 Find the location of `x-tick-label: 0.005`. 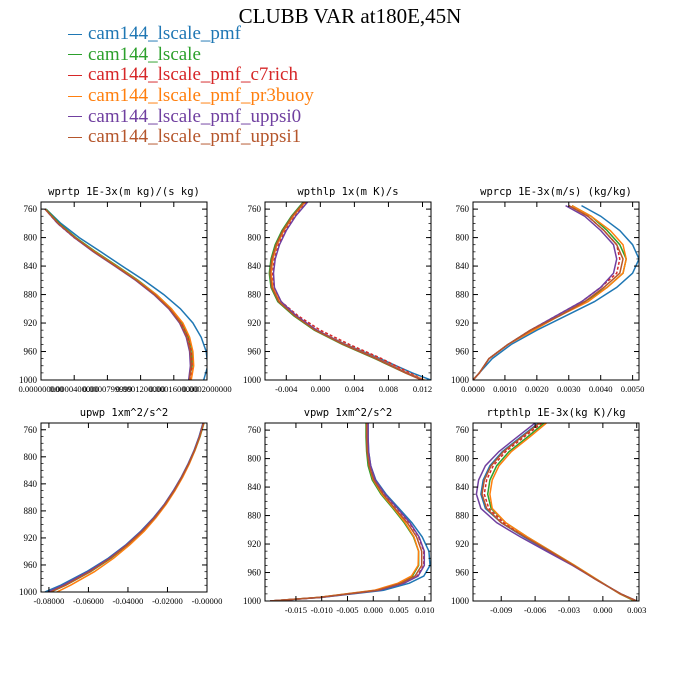

x-tick-label: 0.005 is located at coordinates (398, 610).